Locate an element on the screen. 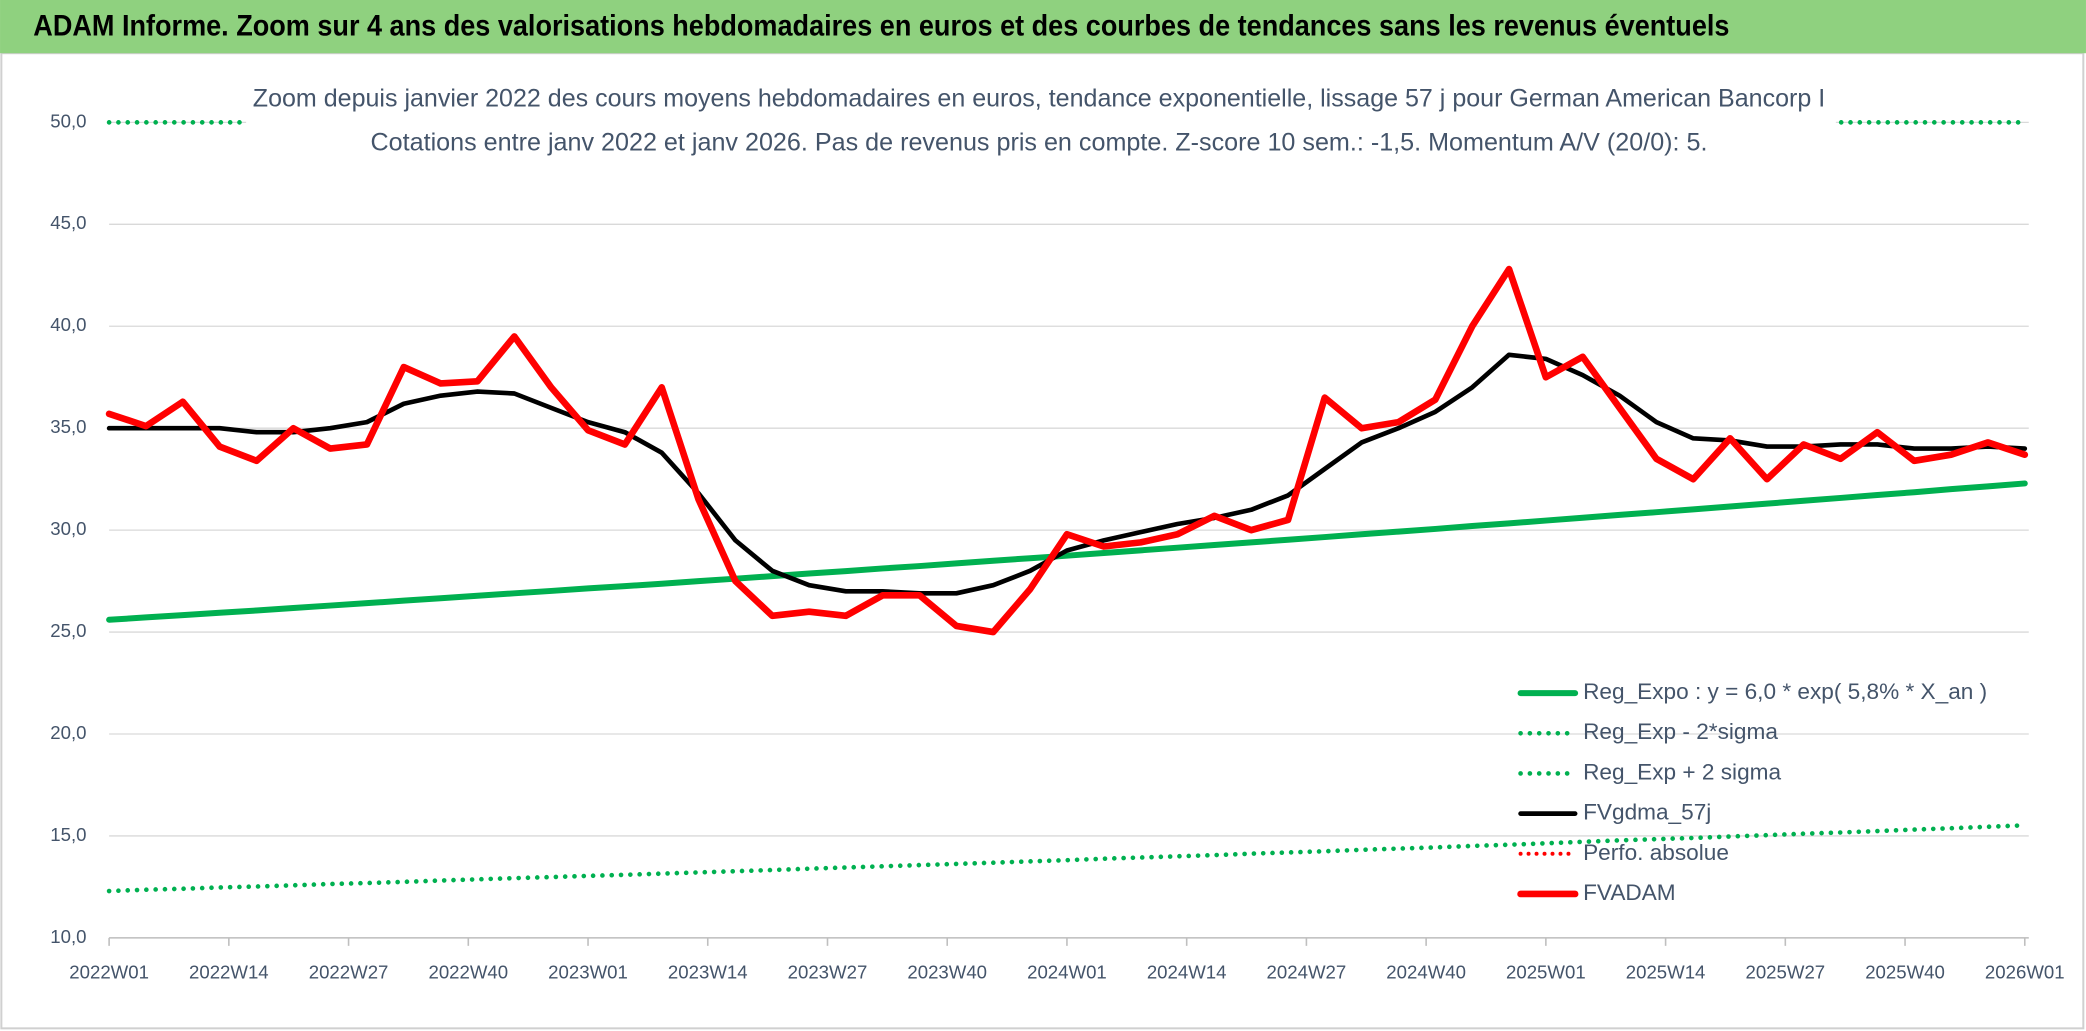 The image size is (2086, 1031). y-tick-label: 10,0 is located at coordinates (68, 936).